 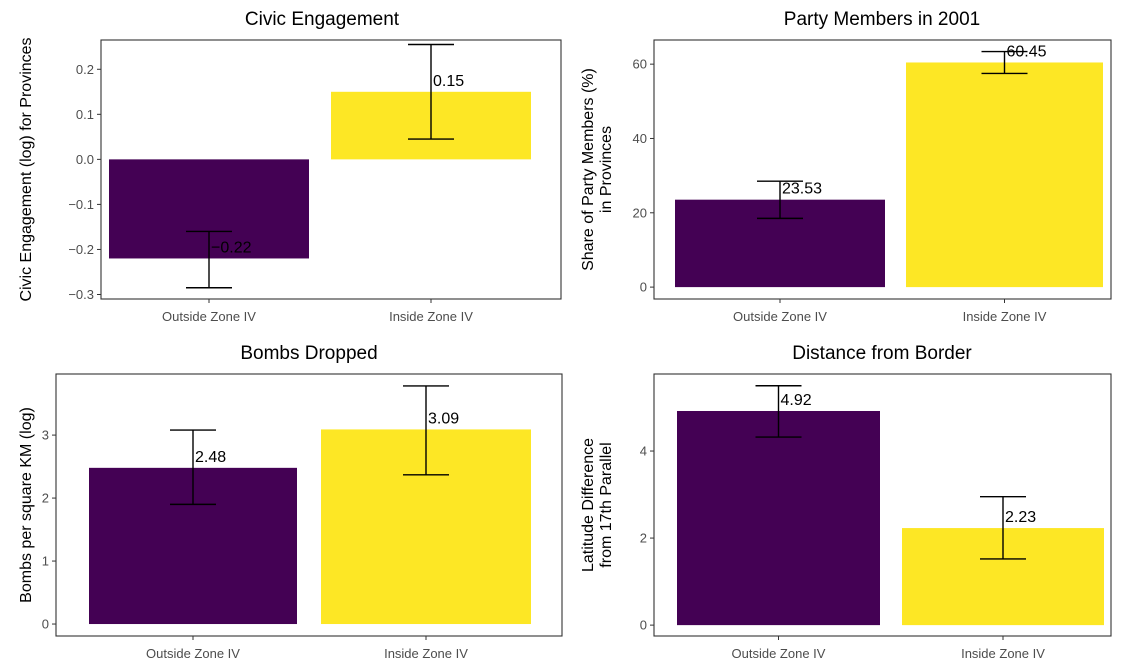 What do you see at coordinates (1020, 517) in the screenshot?
I see `data-label-inside-zone-iv: 2.23` at bounding box center [1020, 517].